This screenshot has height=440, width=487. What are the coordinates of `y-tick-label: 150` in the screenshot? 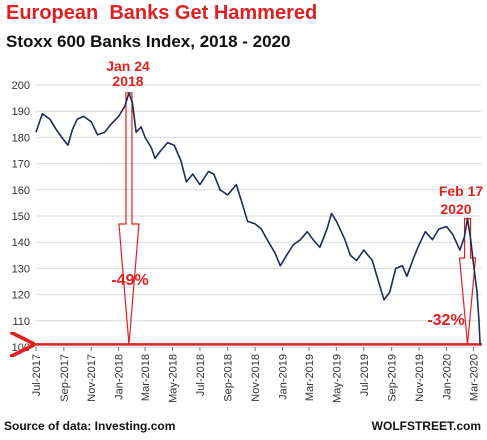 It's located at (21, 217).